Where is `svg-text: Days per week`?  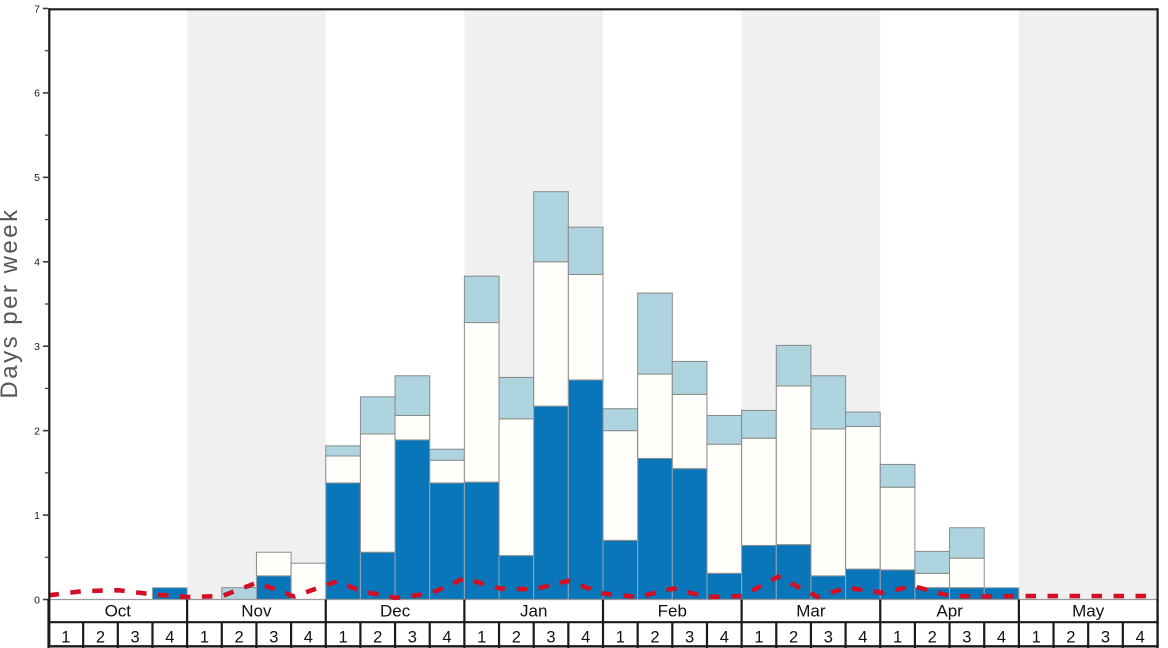
svg-text: Days per week is located at coordinates (11, 302).